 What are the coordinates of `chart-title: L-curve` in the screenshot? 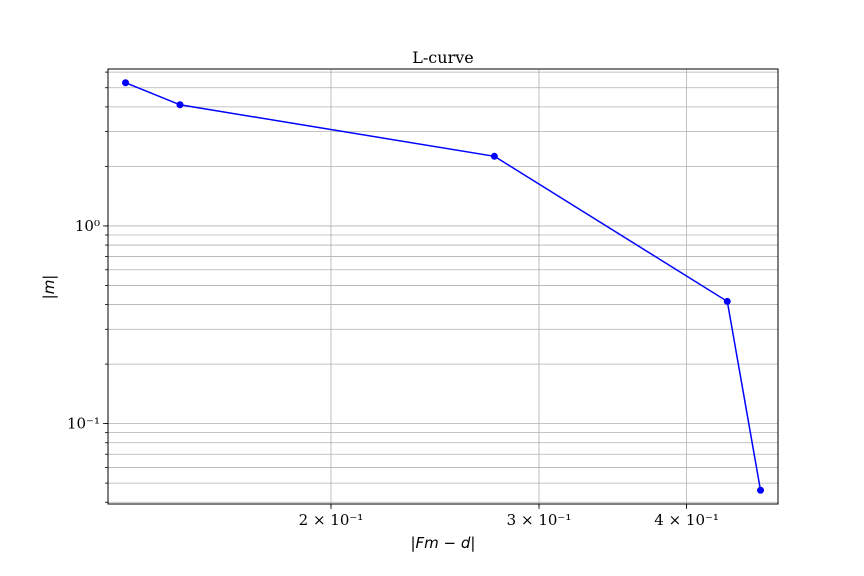 It's located at (442, 57).